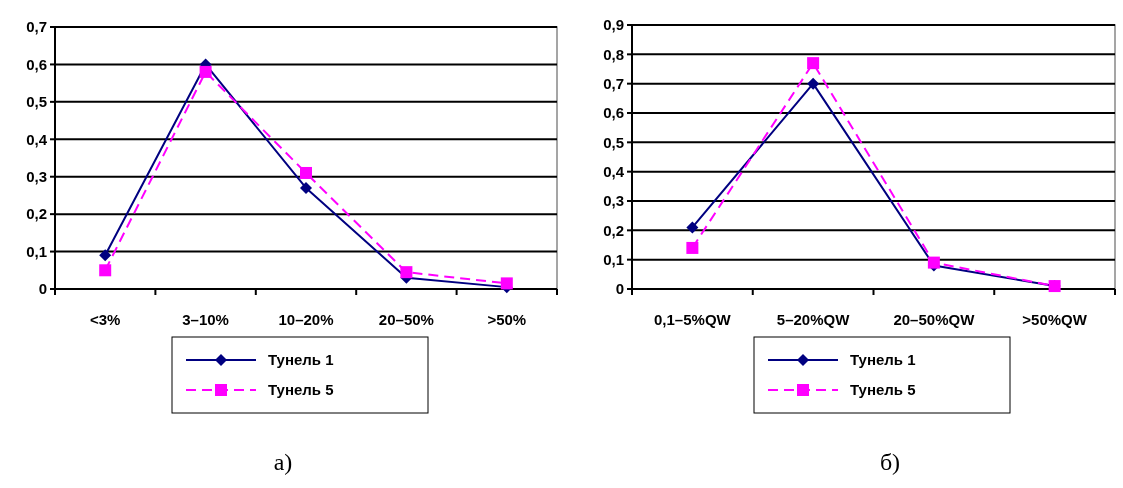 The image size is (1123, 488). I want to click on y-tick-label: 0,9, so click(613, 25).